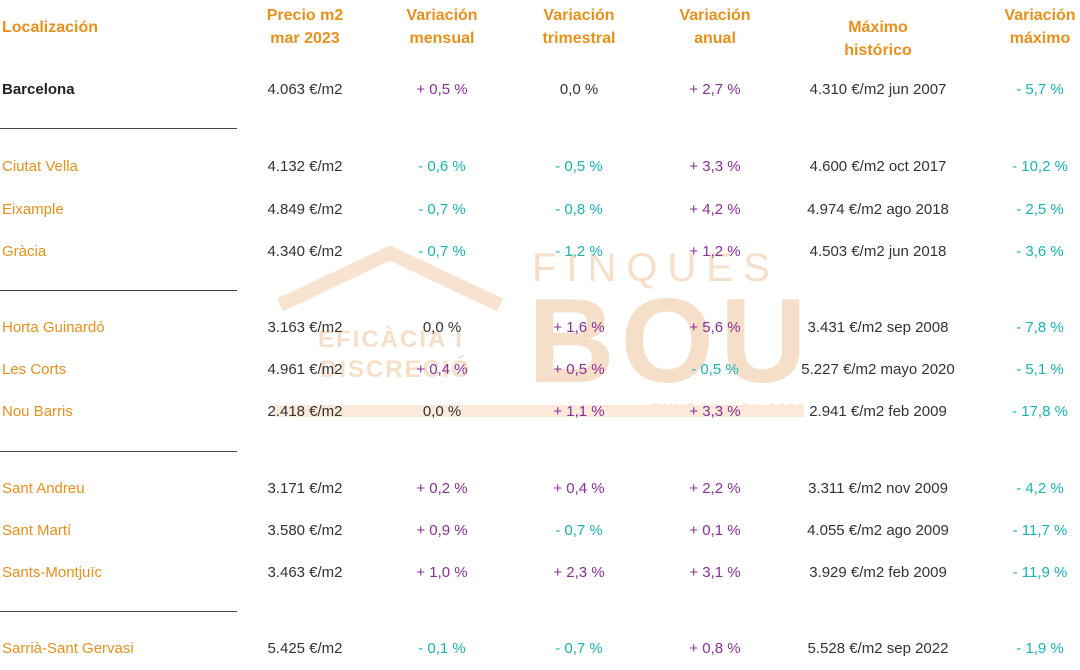  What do you see at coordinates (37, 411) in the screenshot?
I see `location-label: Nou Barris` at bounding box center [37, 411].